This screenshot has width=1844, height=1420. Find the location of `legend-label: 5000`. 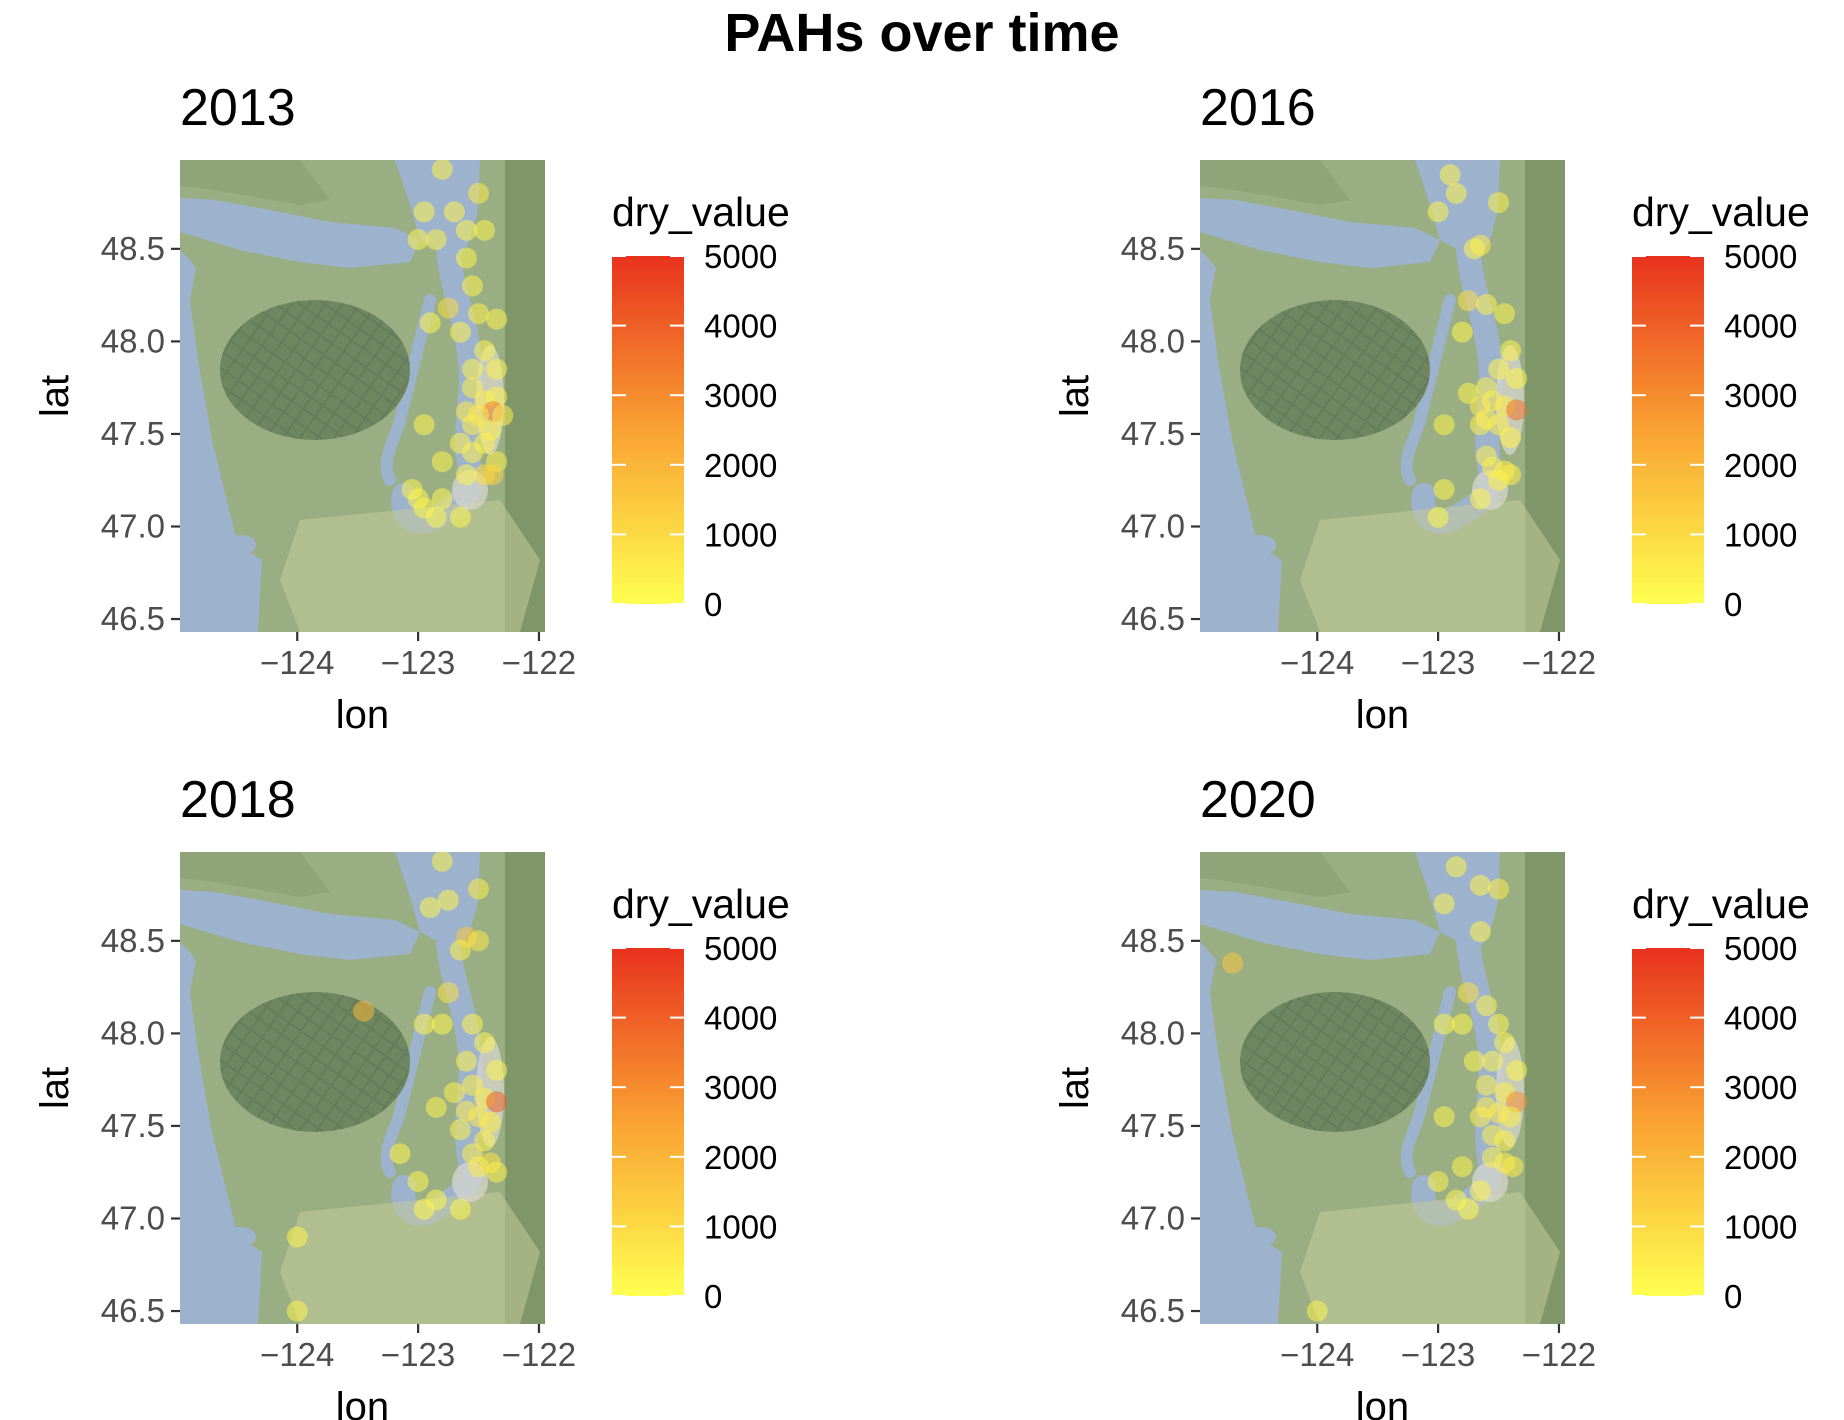

legend-label: 5000 is located at coordinates (1760, 948).